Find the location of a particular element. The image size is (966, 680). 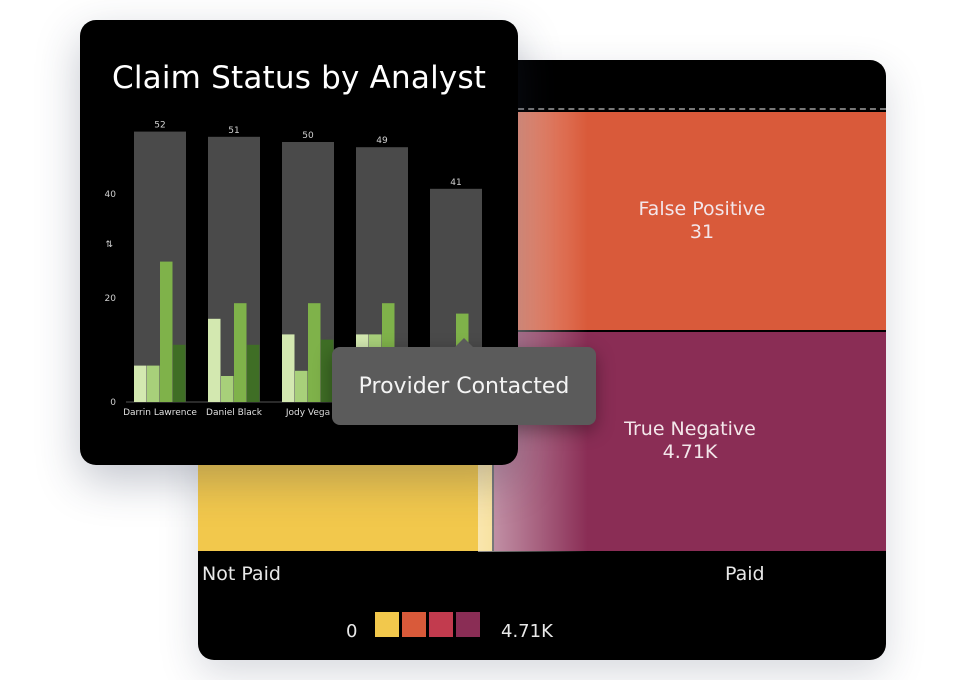

color-legend is located at coordinates (427, 624).